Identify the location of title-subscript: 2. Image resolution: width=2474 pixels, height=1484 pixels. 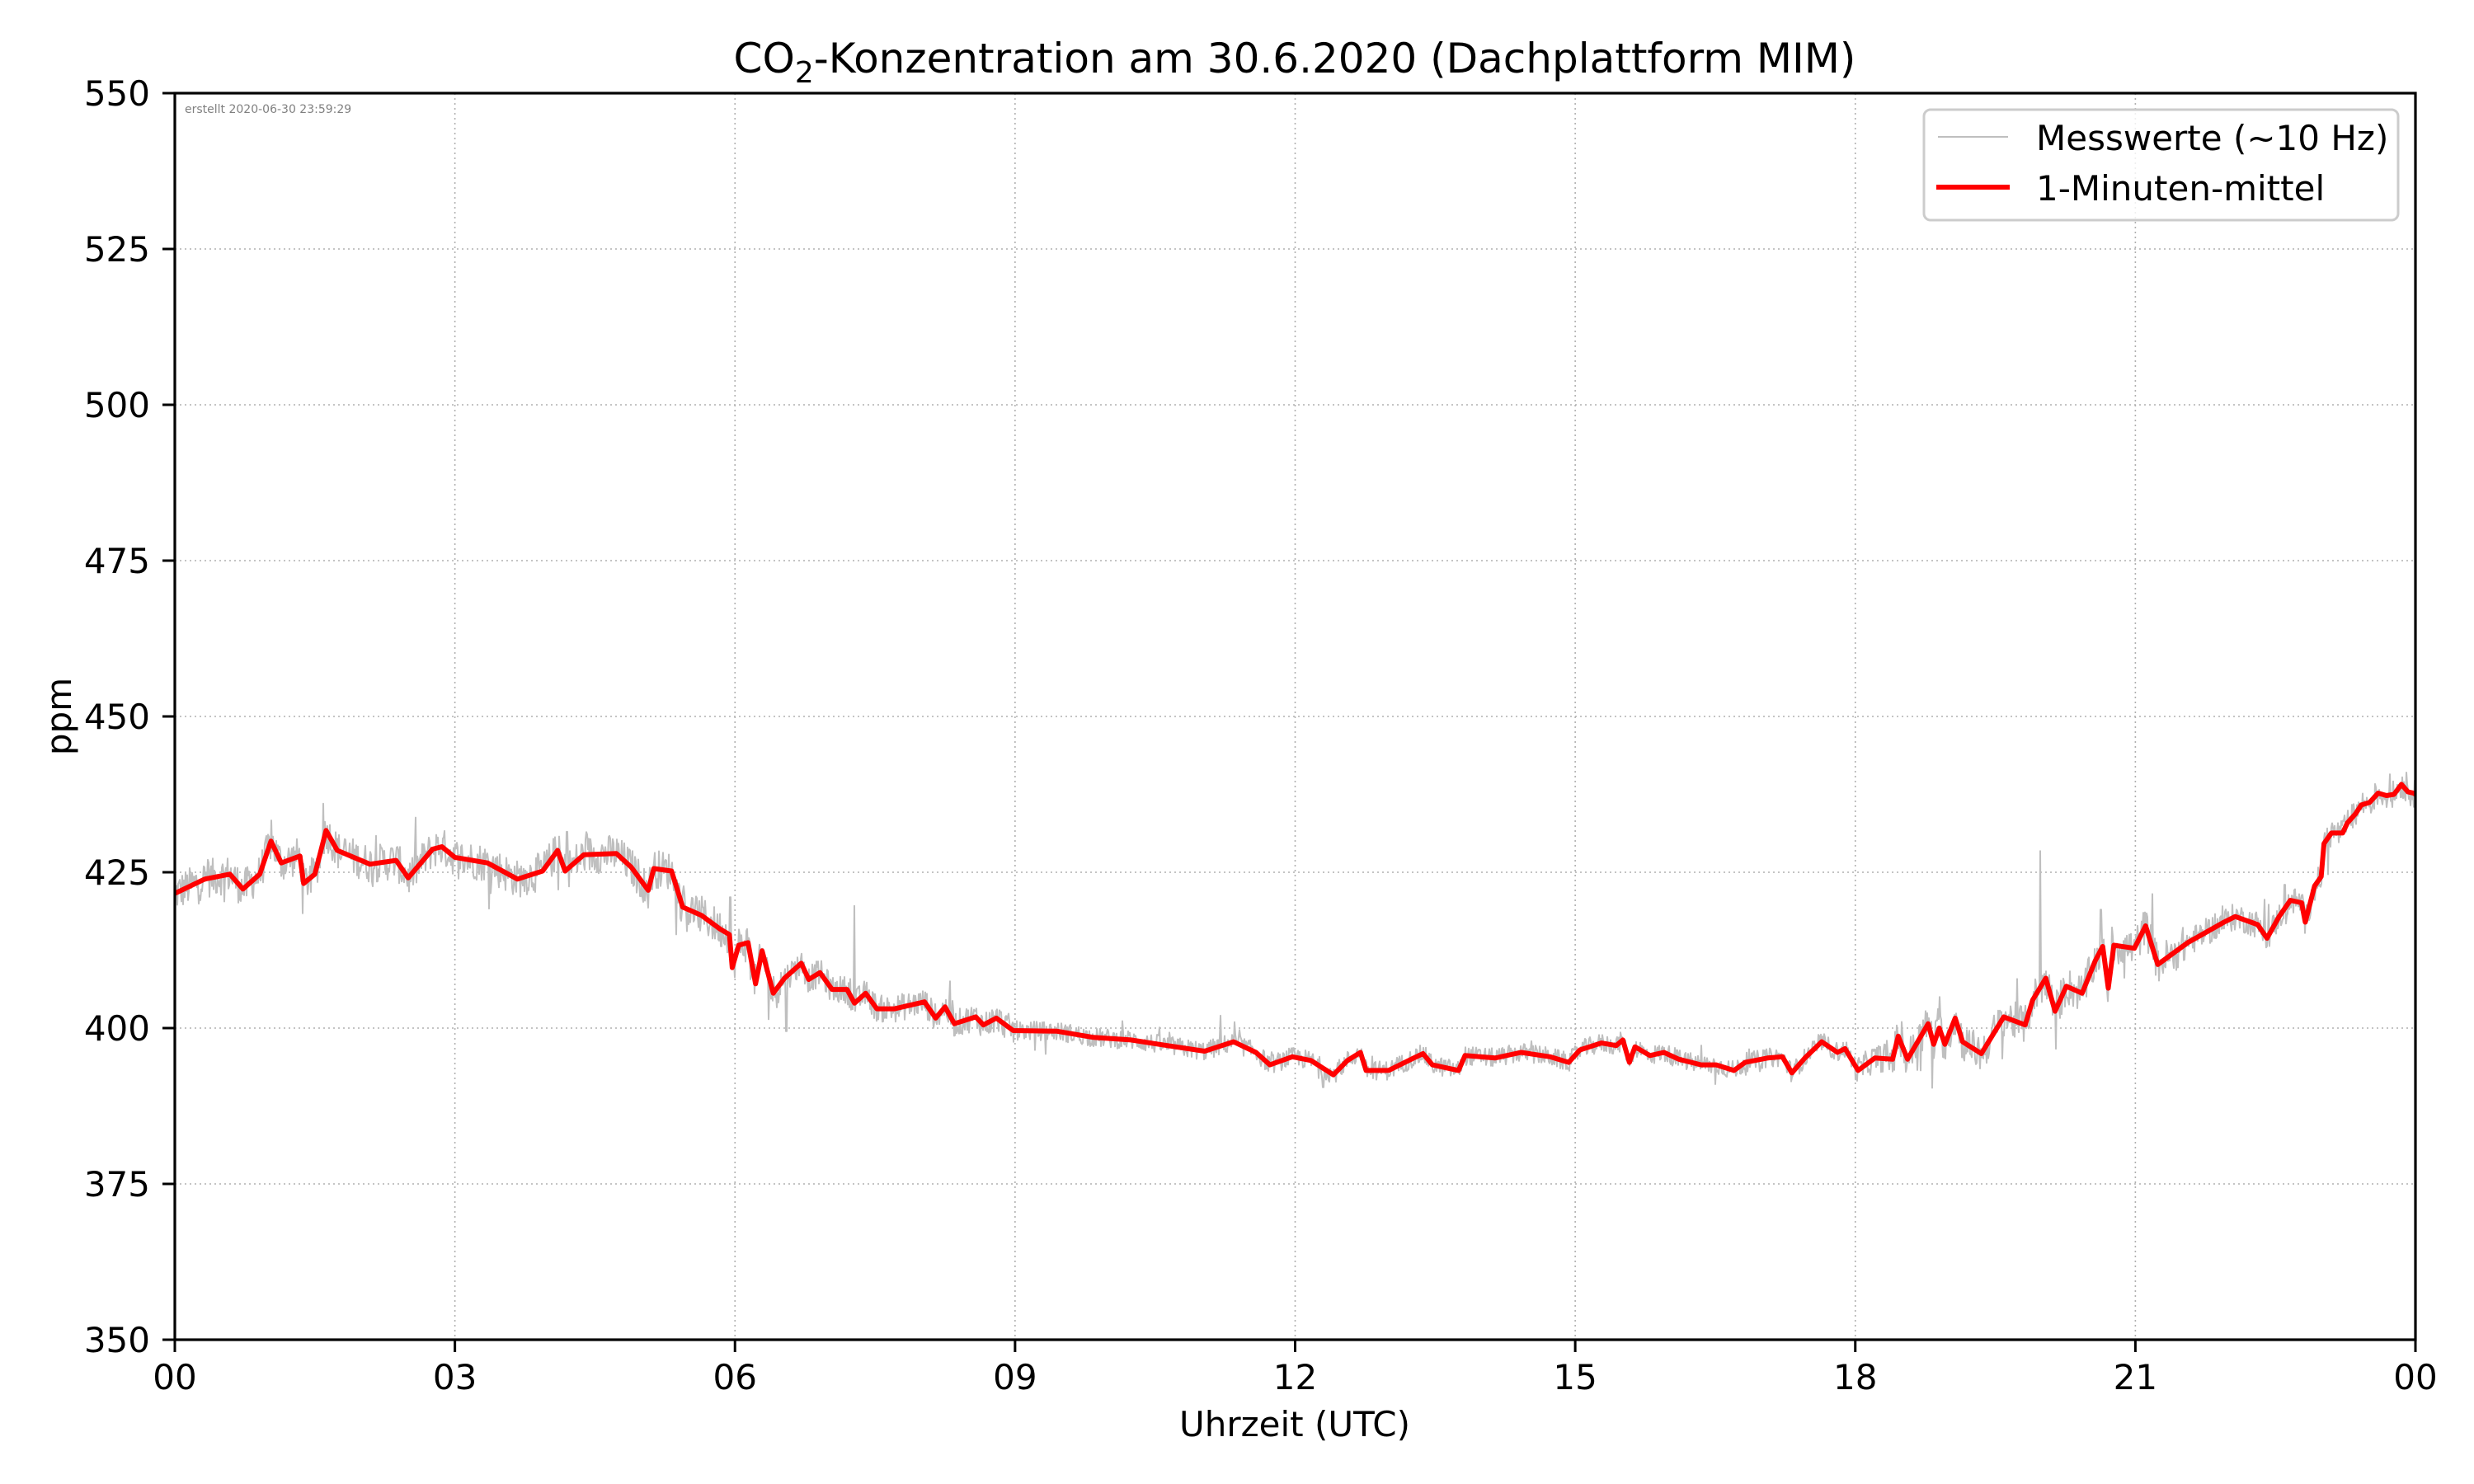
(804, 73).